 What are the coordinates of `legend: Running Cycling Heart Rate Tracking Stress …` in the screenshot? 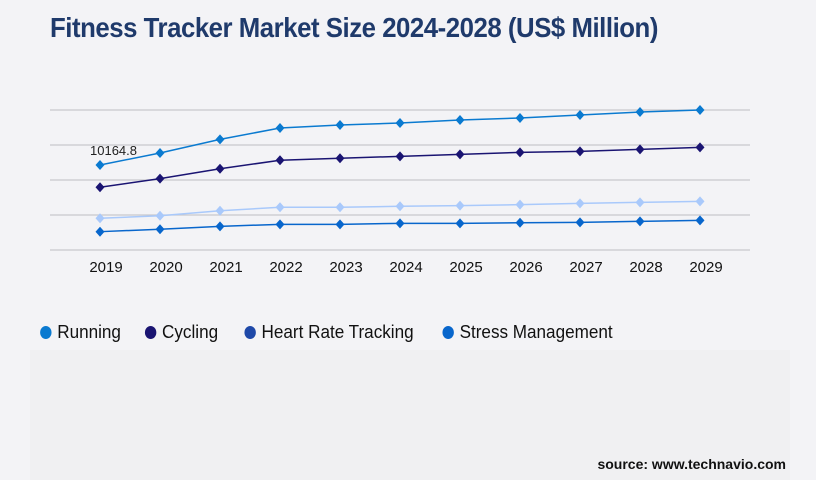 It's located at (327, 332).